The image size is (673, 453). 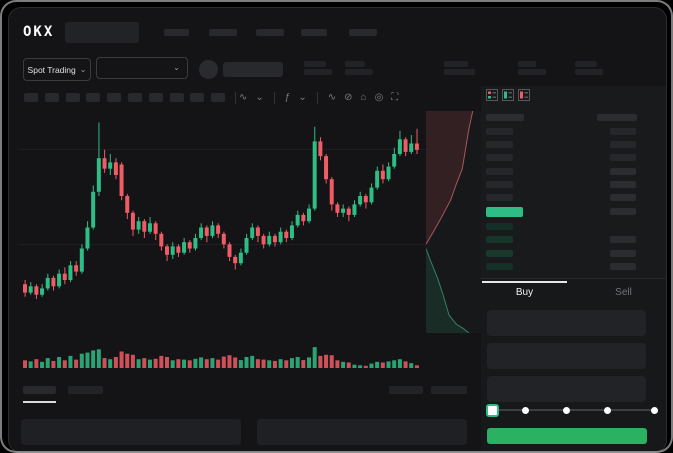 What do you see at coordinates (51, 69) in the screenshot?
I see `market-type-label: Spot Trading` at bounding box center [51, 69].